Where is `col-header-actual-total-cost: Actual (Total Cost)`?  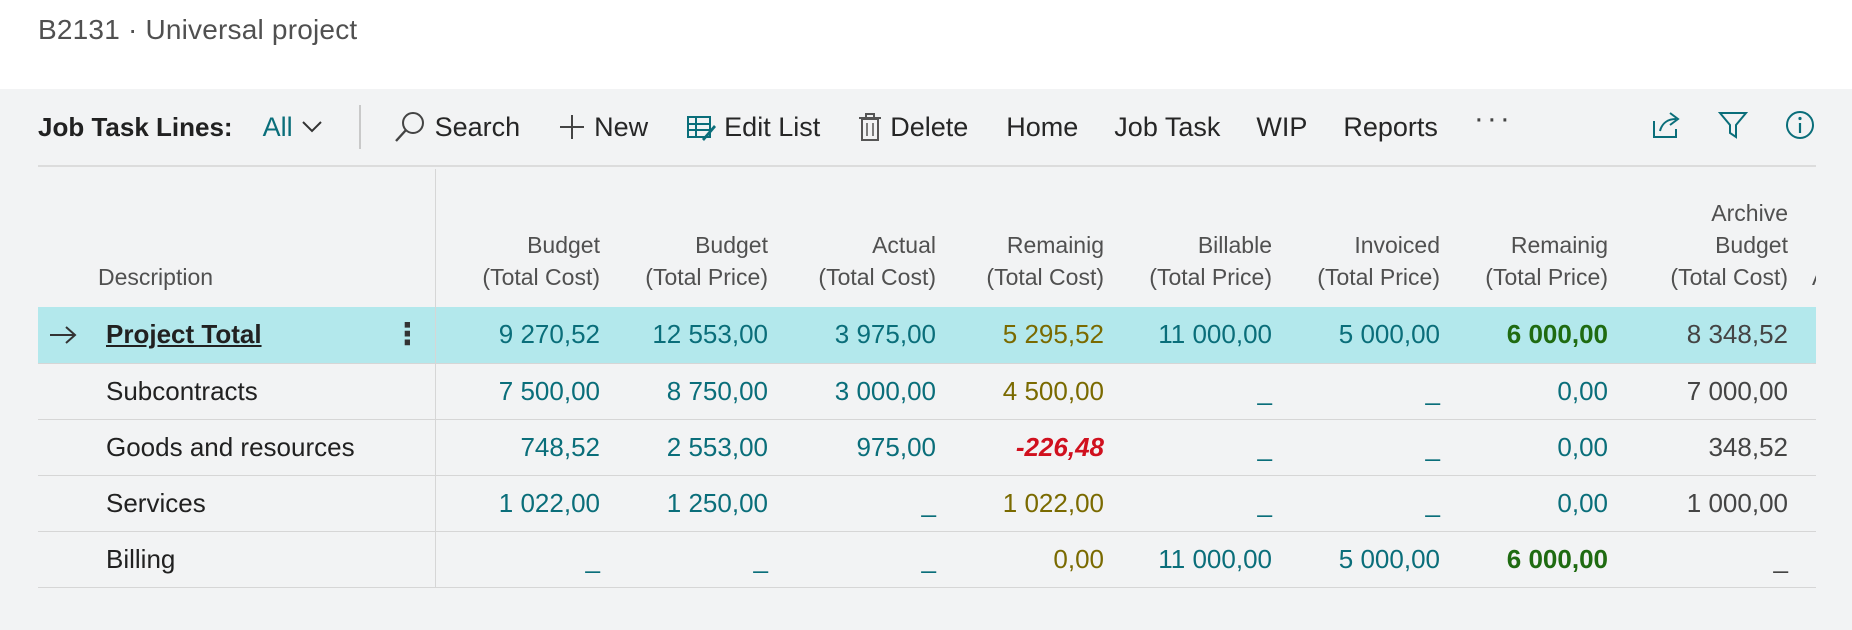
col-header-actual-total-cost: Actual (Total Cost) is located at coordinates (864, 238).